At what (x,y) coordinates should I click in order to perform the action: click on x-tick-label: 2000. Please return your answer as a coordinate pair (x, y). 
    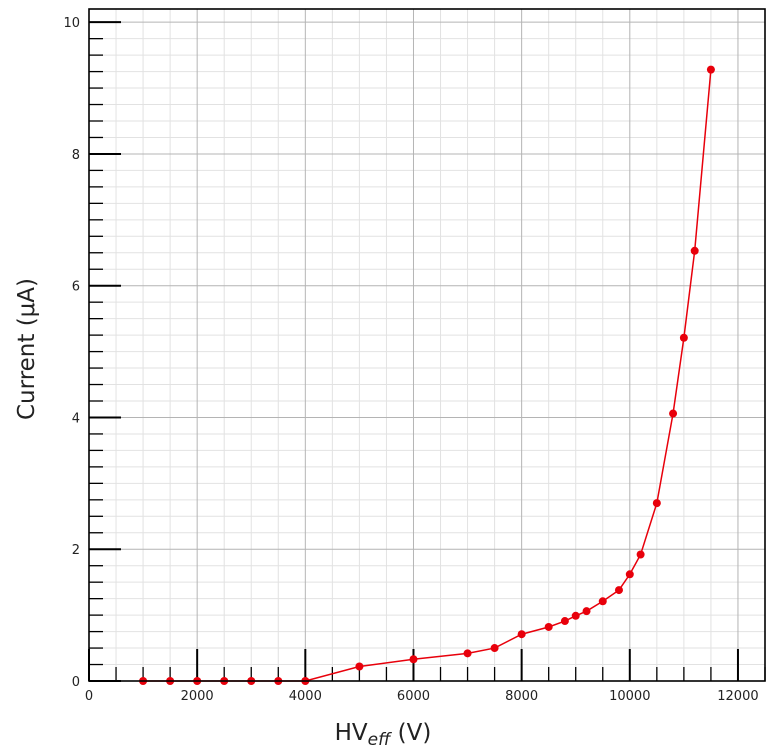
    Looking at the image, I should click on (197, 696).